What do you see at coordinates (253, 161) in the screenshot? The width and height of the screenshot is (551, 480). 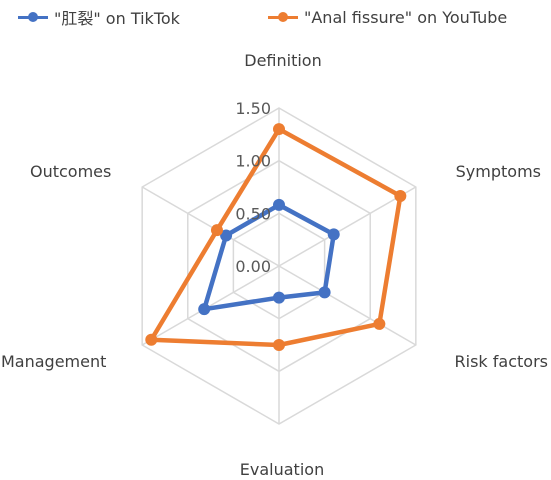 I see `r-tick-label-2: 1.00` at bounding box center [253, 161].